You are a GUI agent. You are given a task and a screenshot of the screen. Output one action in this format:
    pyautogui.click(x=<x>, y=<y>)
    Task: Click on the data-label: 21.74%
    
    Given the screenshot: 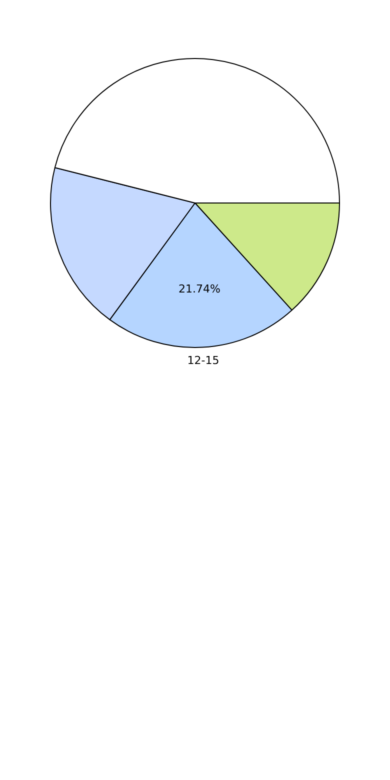 What is the action you would take?
    pyautogui.click(x=199, y=289)
    